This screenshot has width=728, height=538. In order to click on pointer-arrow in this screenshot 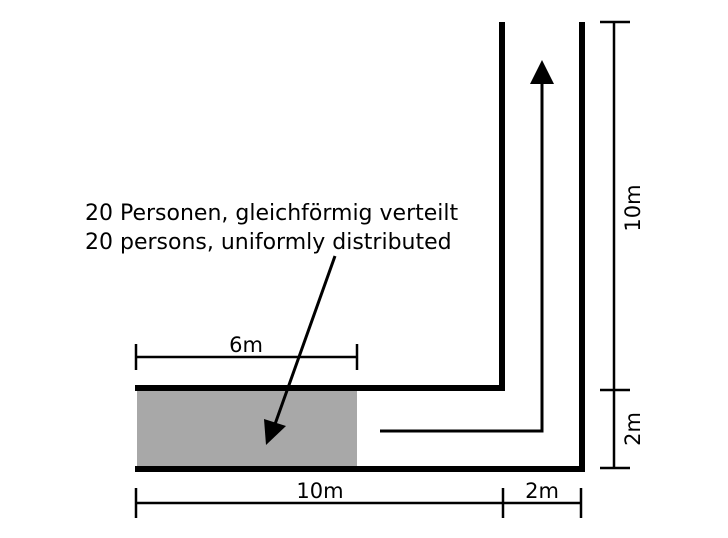, I will do `click(300, 350)`.